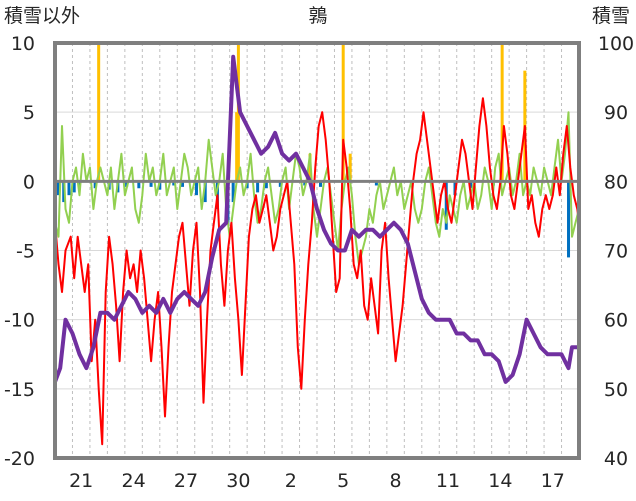 The width and height of the screenshot is (636, 501). I want to click on right-tick-label: 100, so click(616, 44).